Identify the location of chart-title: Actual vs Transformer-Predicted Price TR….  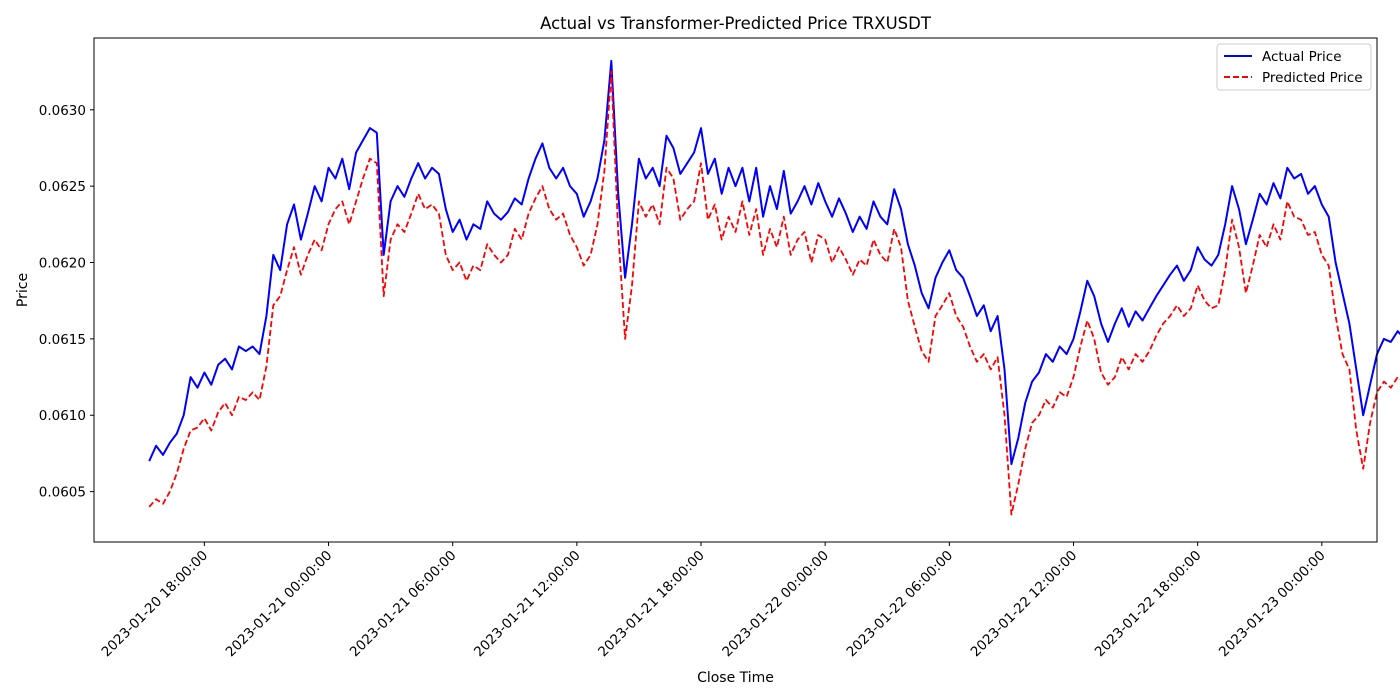
(736, 23).